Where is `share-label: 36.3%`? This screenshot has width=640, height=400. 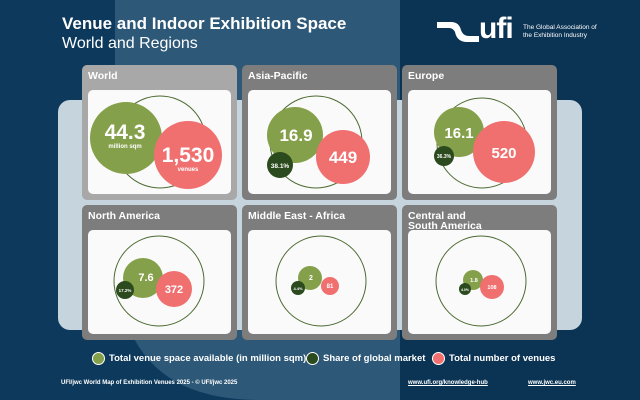
share-label: 36.3% is located at coordinates (444, 157).